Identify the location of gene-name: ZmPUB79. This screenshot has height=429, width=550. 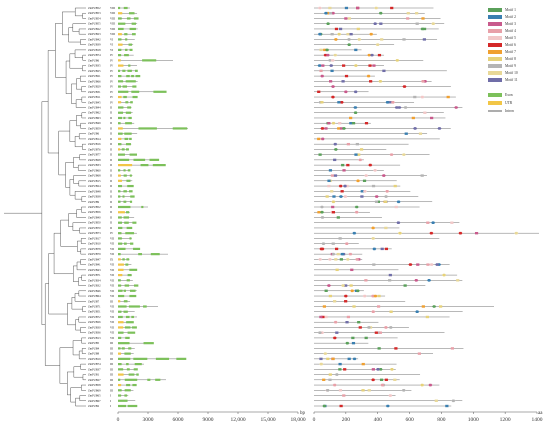
(94, 254).